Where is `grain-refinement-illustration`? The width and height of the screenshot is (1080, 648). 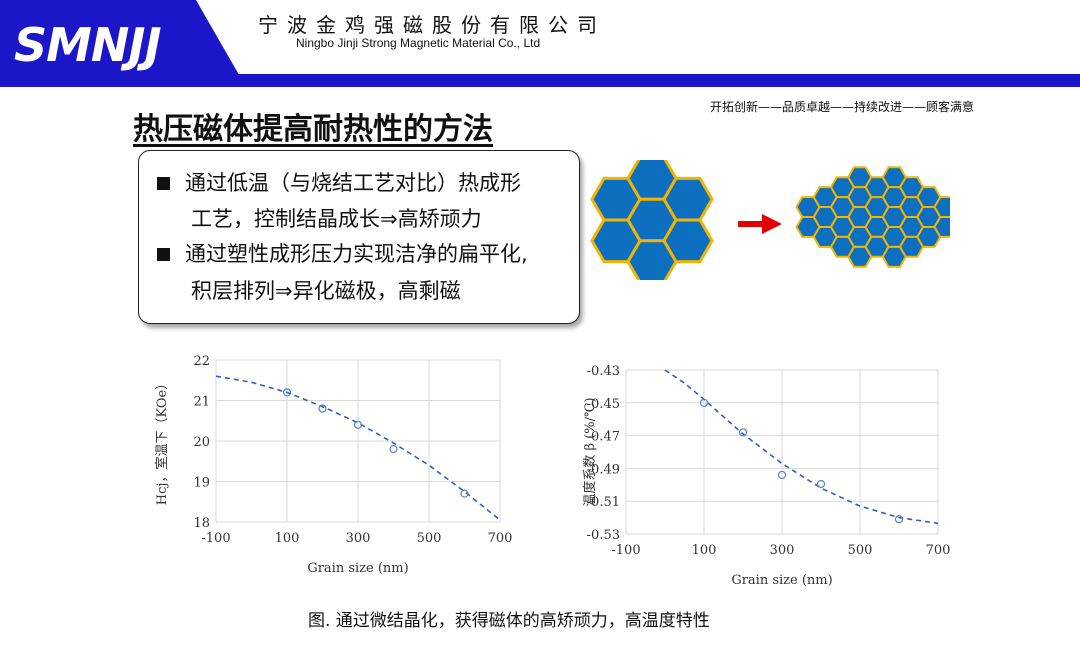
grain-refinement-illustration is located at coordinates (770, 220).